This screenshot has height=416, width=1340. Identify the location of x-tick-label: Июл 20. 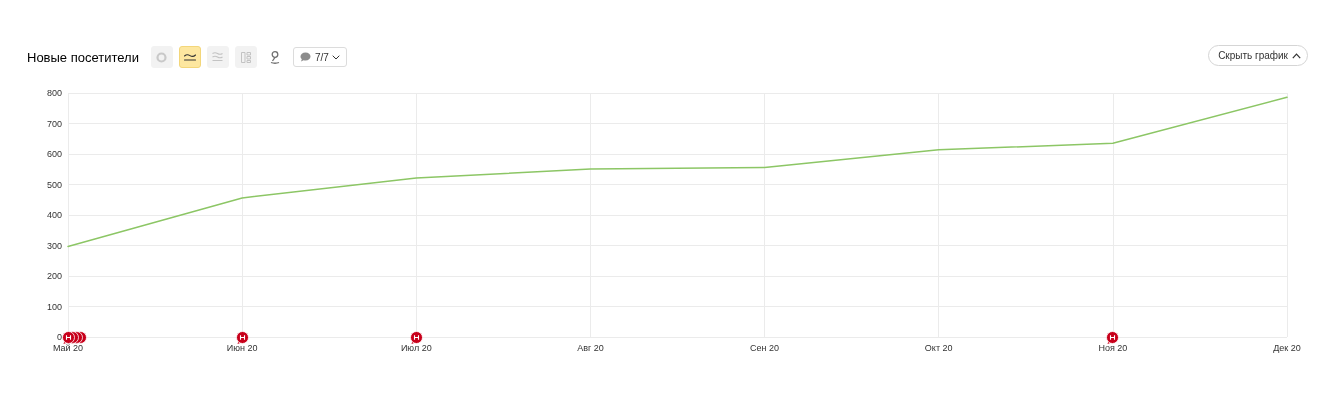
(416, 347).